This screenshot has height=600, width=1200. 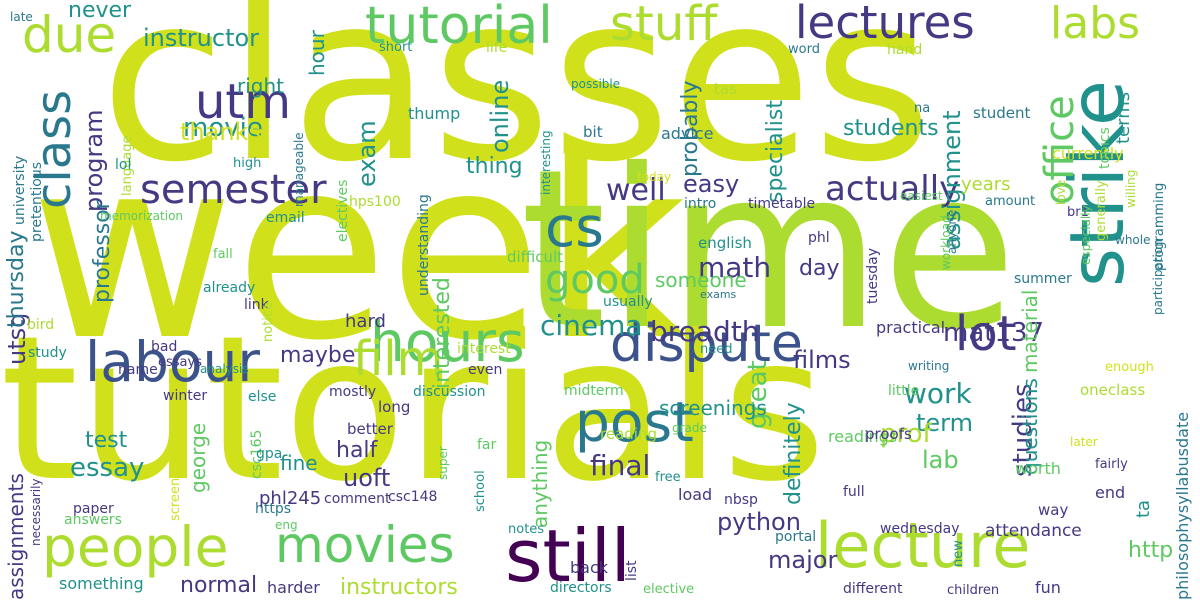 What do you see at coordinates (1143, 508) in the screenshot?
I see `word-ta: ta` at bounding box center [1143, 508].